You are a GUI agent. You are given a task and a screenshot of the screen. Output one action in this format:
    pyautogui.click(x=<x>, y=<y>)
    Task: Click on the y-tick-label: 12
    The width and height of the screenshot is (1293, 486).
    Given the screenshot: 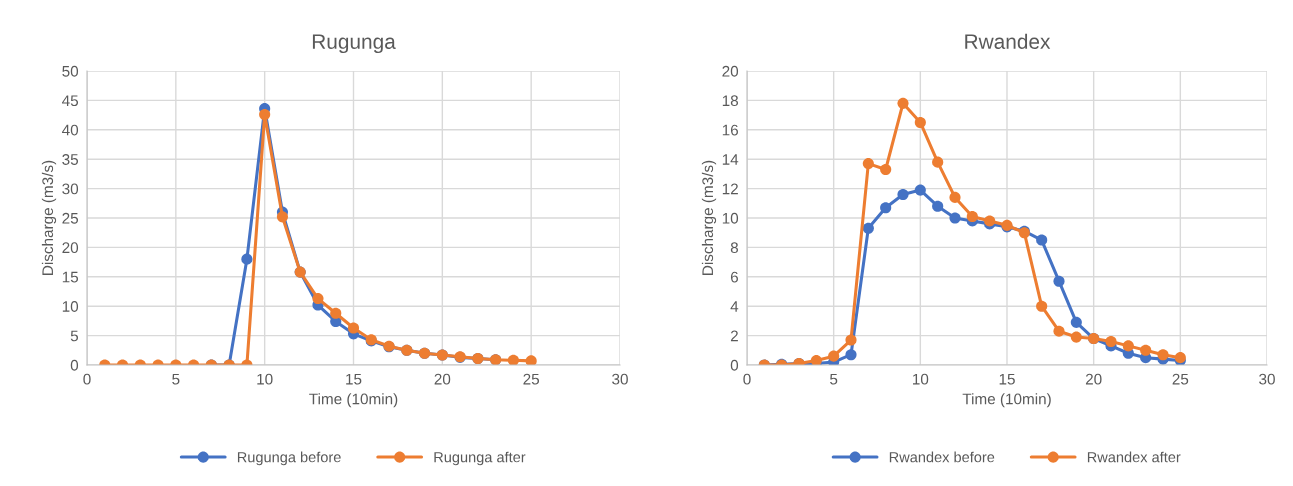 What is the action you would take?
    pyautogui.click(x=730, y=189)
    